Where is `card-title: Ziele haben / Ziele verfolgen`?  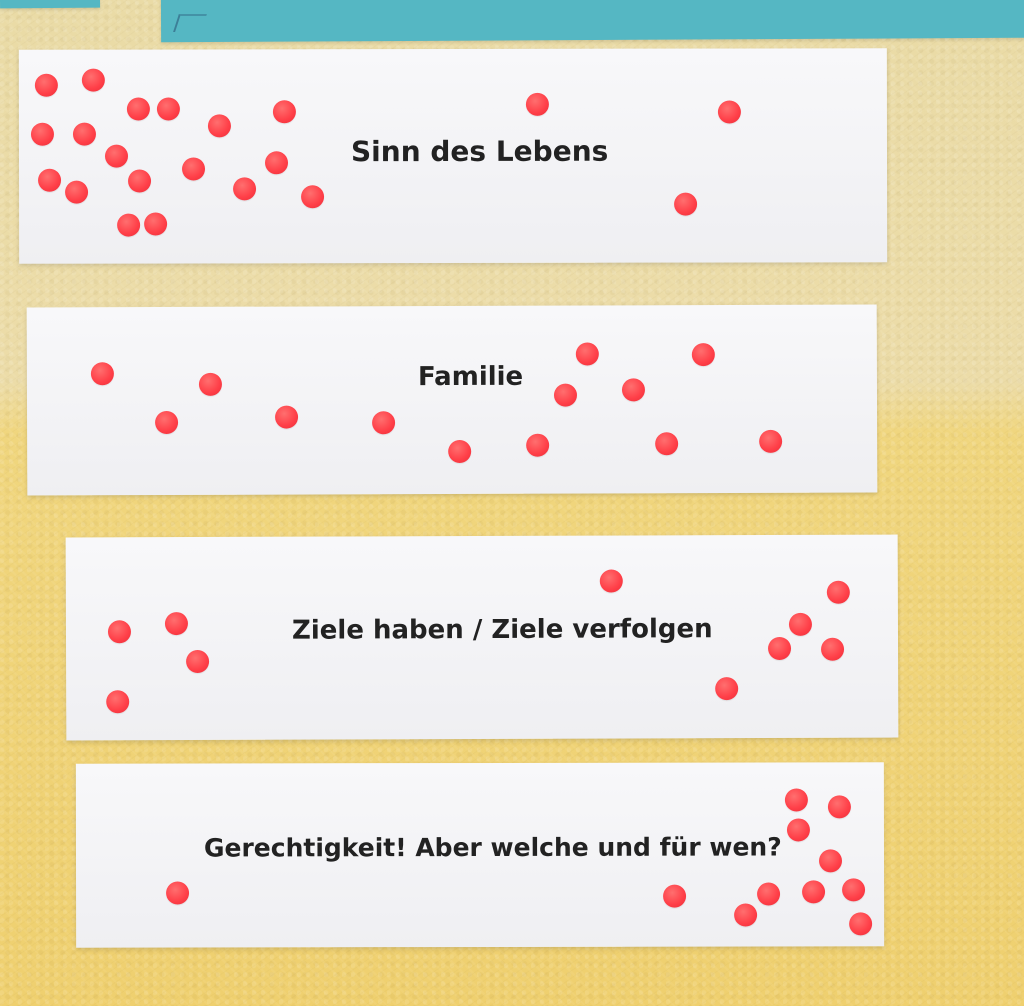
card-title: Ziele haben / Ziele verfolgen is located at coordinates (502, 630).